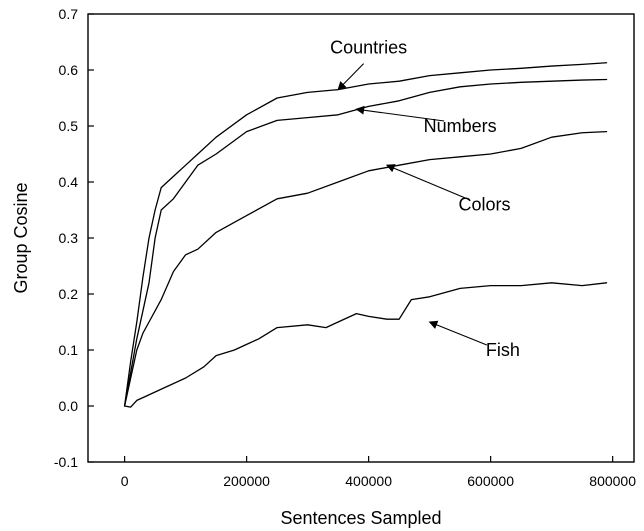  What do you see at coordinates (612, 481) in the screenshot?
I see `x-tick-label: 800000` at bounding box center [612, 481].